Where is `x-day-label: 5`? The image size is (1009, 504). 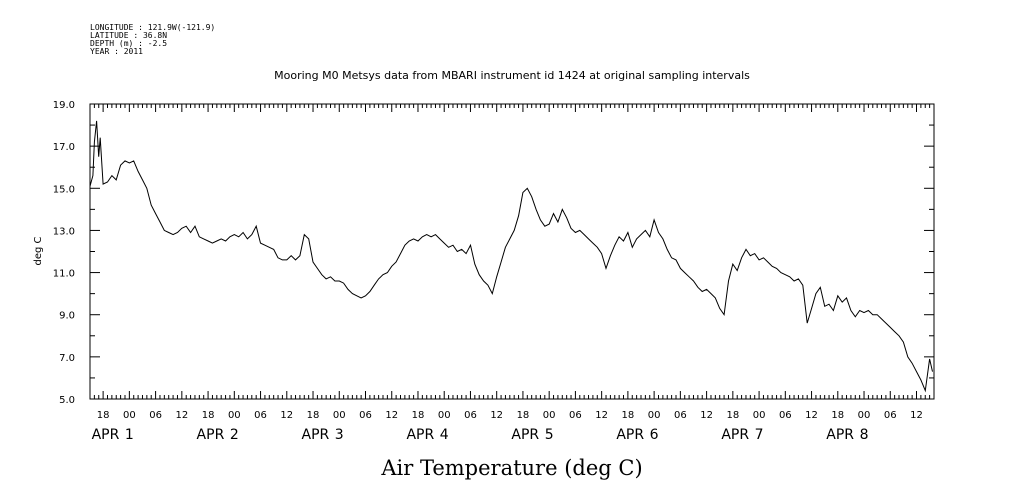 x-day-label: 5 is located at coordinates (549, 435).